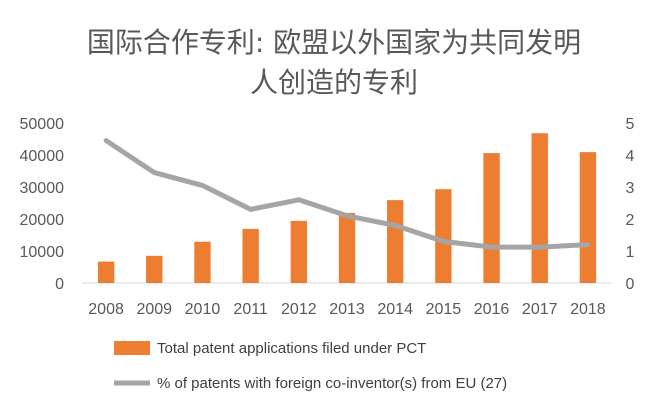  I want to click on chart-title-line-1: 国际合作专利: 欧盟以外国家为共同发明, so click(334, 42).